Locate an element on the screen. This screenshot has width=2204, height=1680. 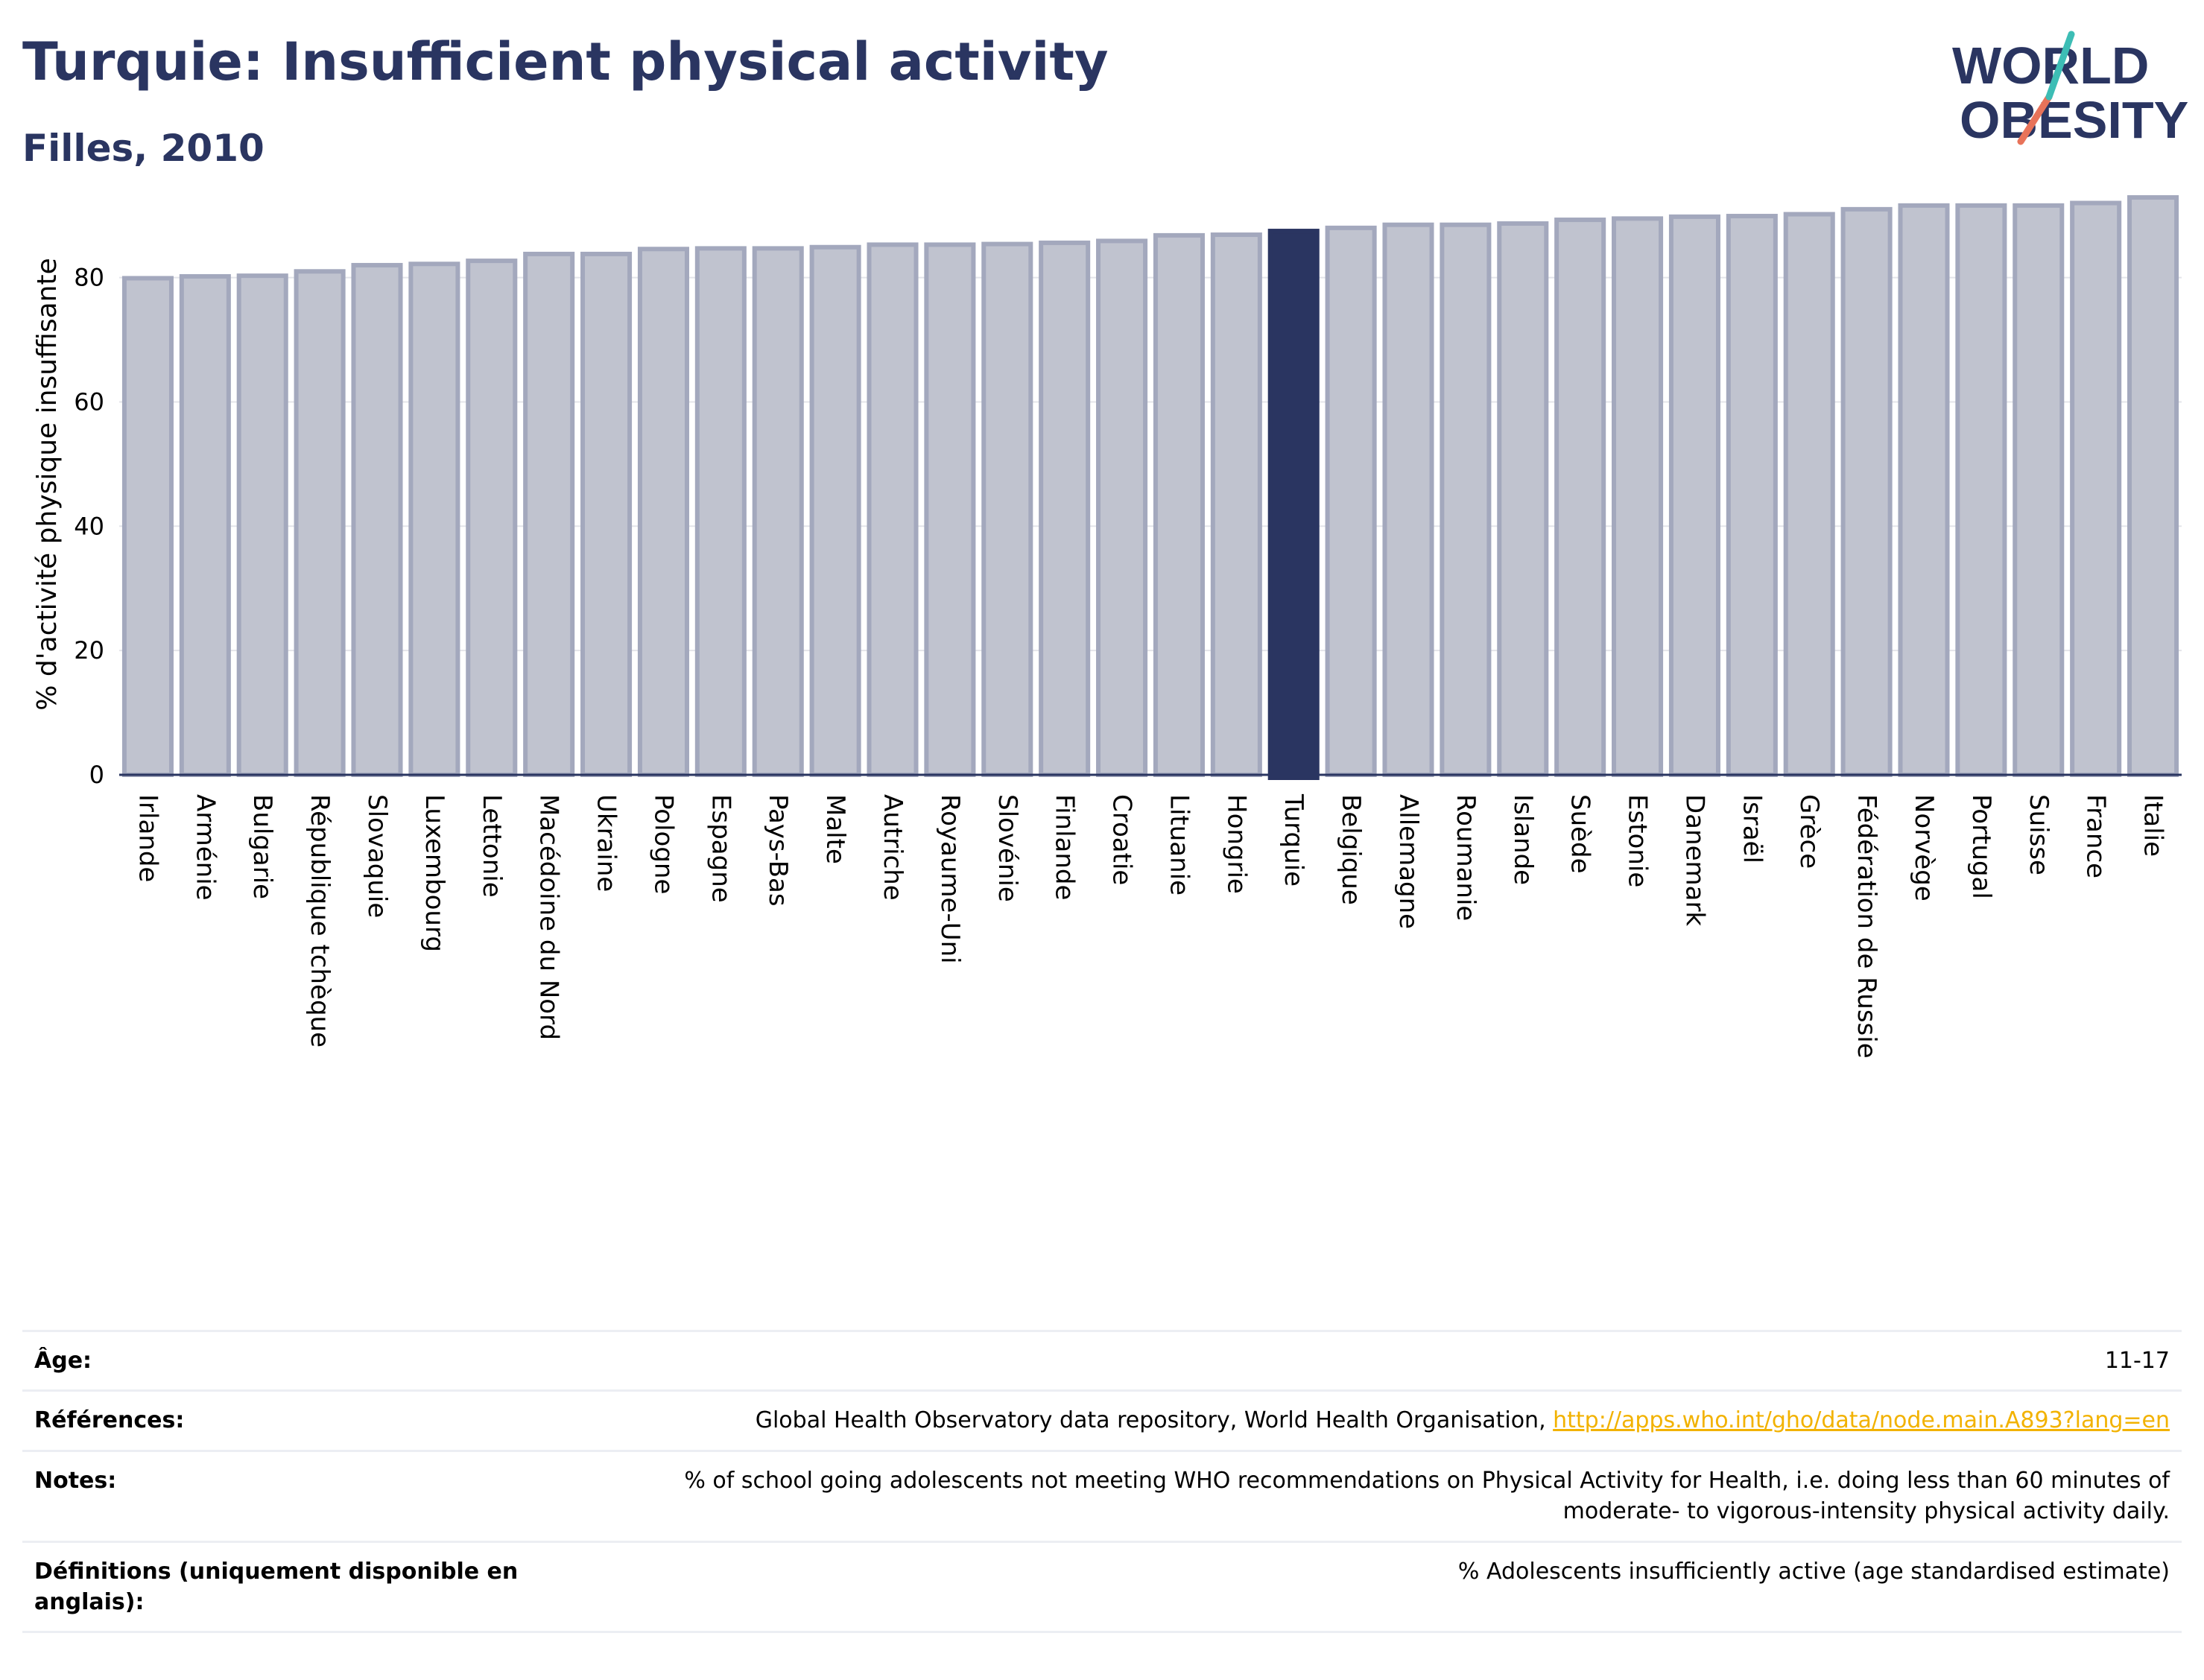
bar-hongrie is located at coordinates (1236, 504).